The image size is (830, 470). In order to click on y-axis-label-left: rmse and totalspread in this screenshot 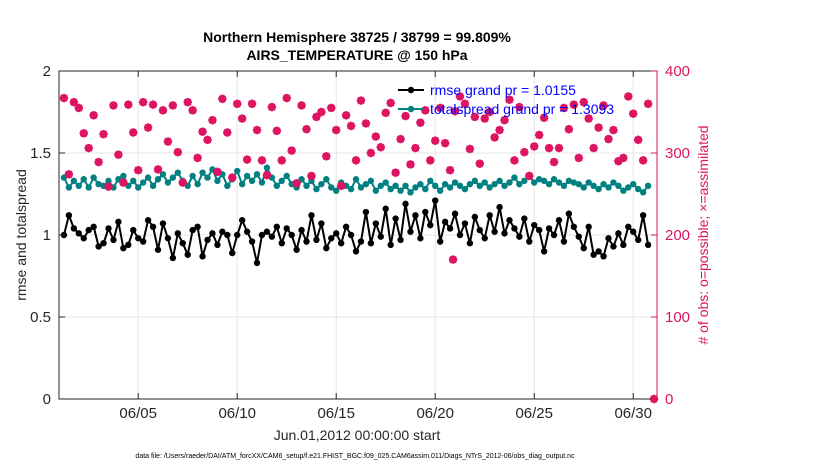, I will do `click(21, 235)`.